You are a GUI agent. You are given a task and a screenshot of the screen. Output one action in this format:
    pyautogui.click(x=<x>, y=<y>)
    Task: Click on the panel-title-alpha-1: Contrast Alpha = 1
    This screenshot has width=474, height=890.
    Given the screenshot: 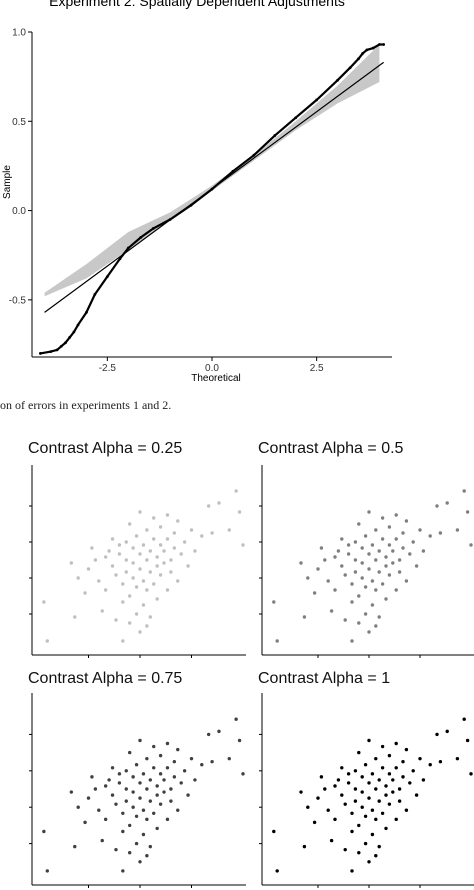 What is the action you would take?
    pyautogui.click(x=324, y=678)
    